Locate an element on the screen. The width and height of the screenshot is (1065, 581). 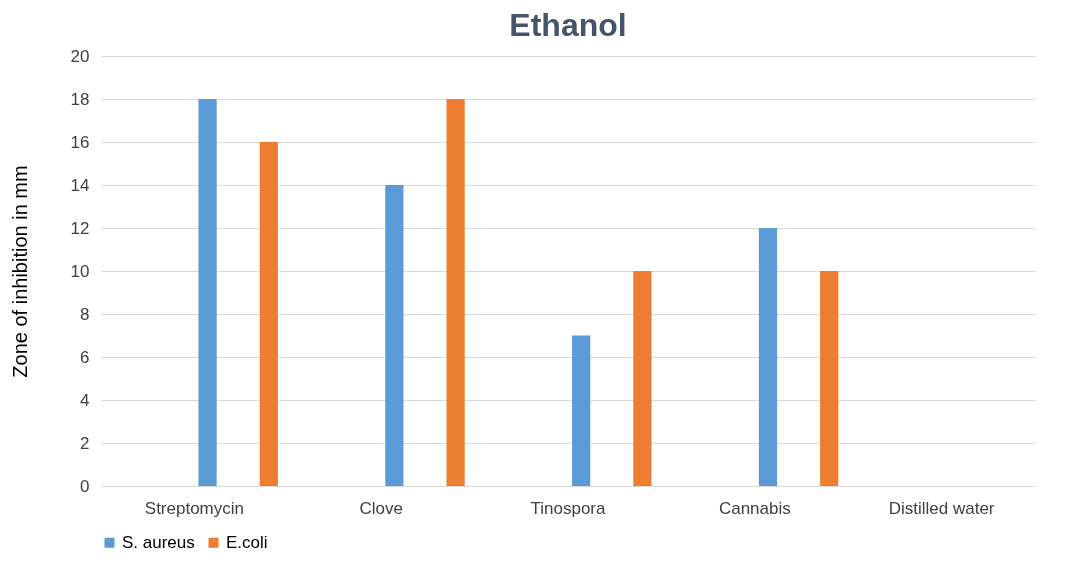
chart-title: Ethanol is located at coordinates (568, 25).